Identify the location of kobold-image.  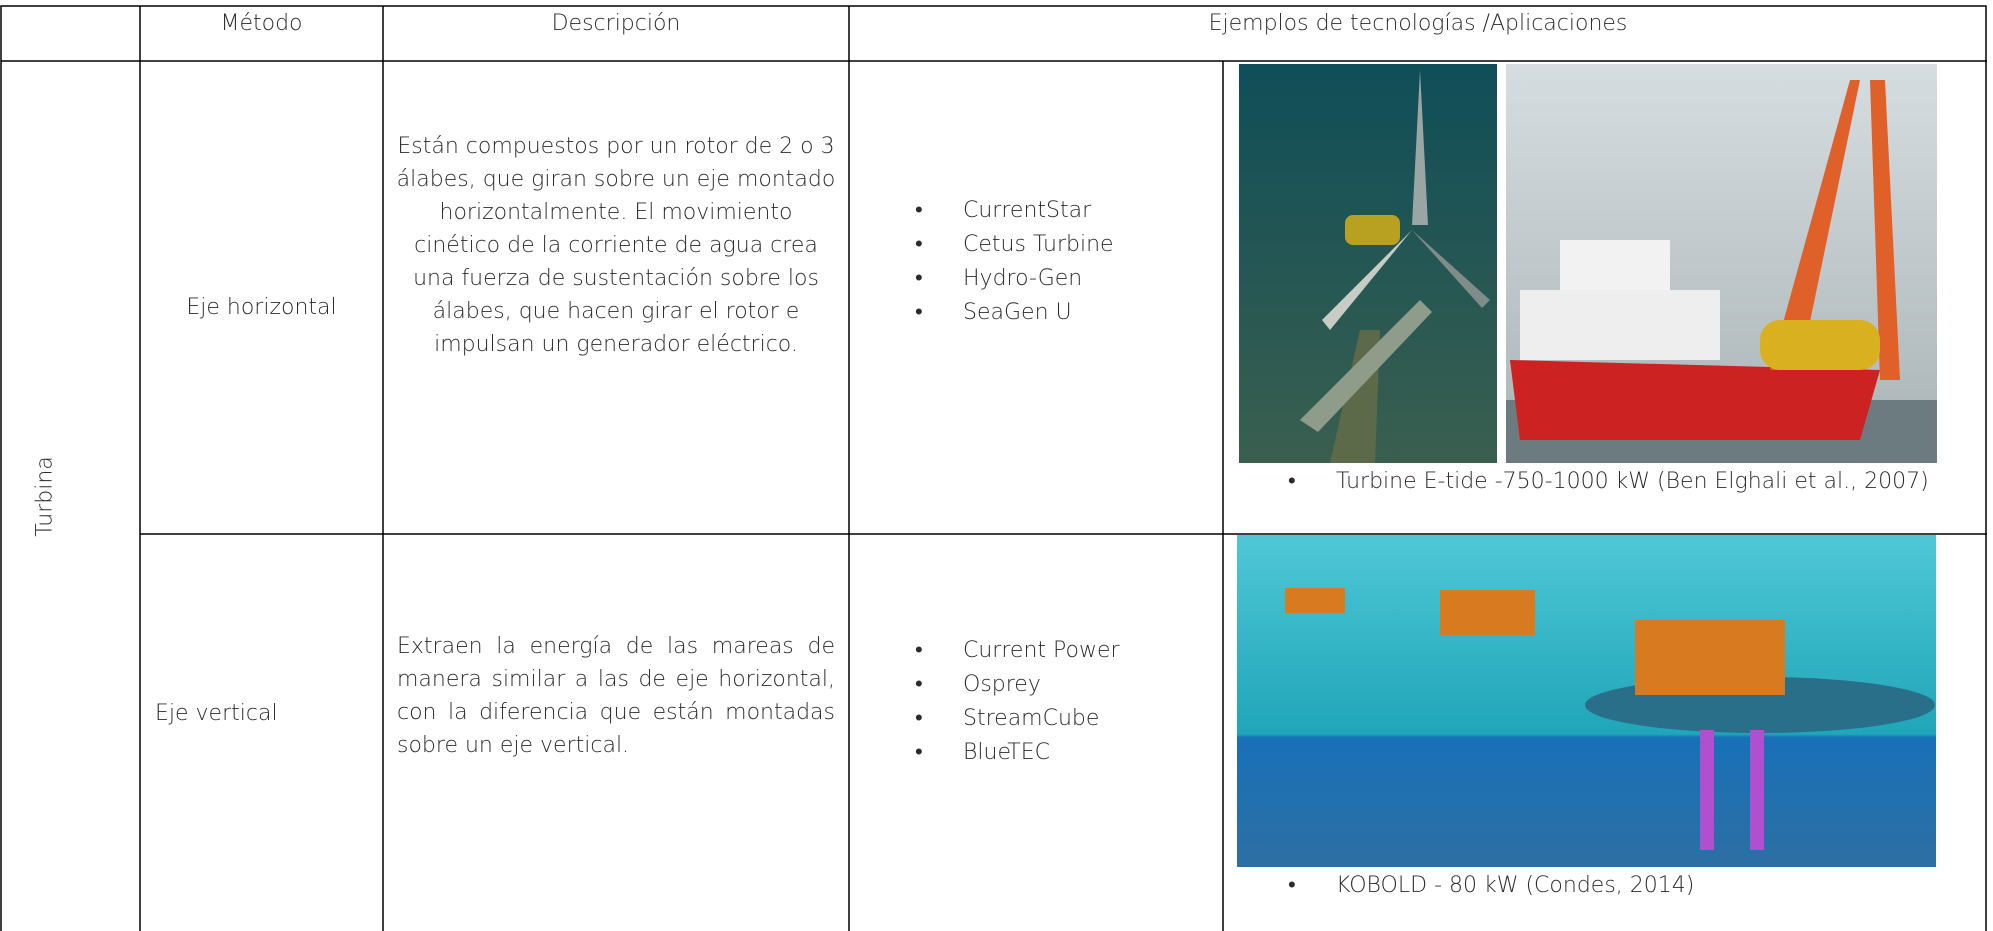
(1586, 701).